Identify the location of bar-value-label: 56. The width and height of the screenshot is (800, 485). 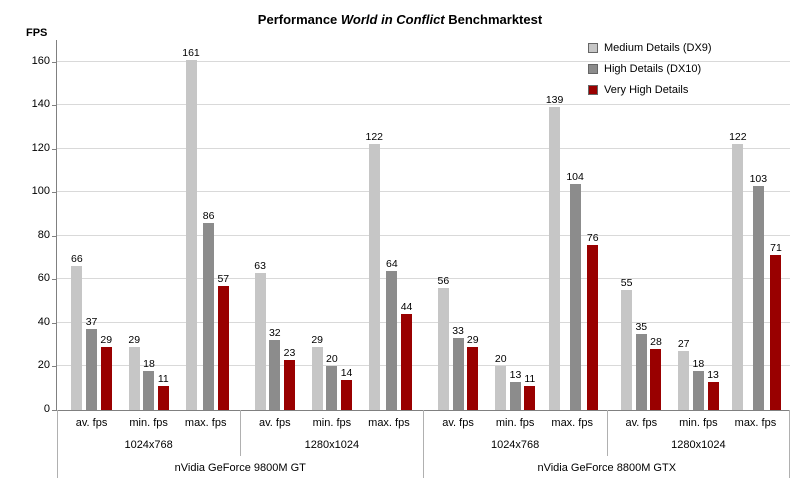
(443, 281).